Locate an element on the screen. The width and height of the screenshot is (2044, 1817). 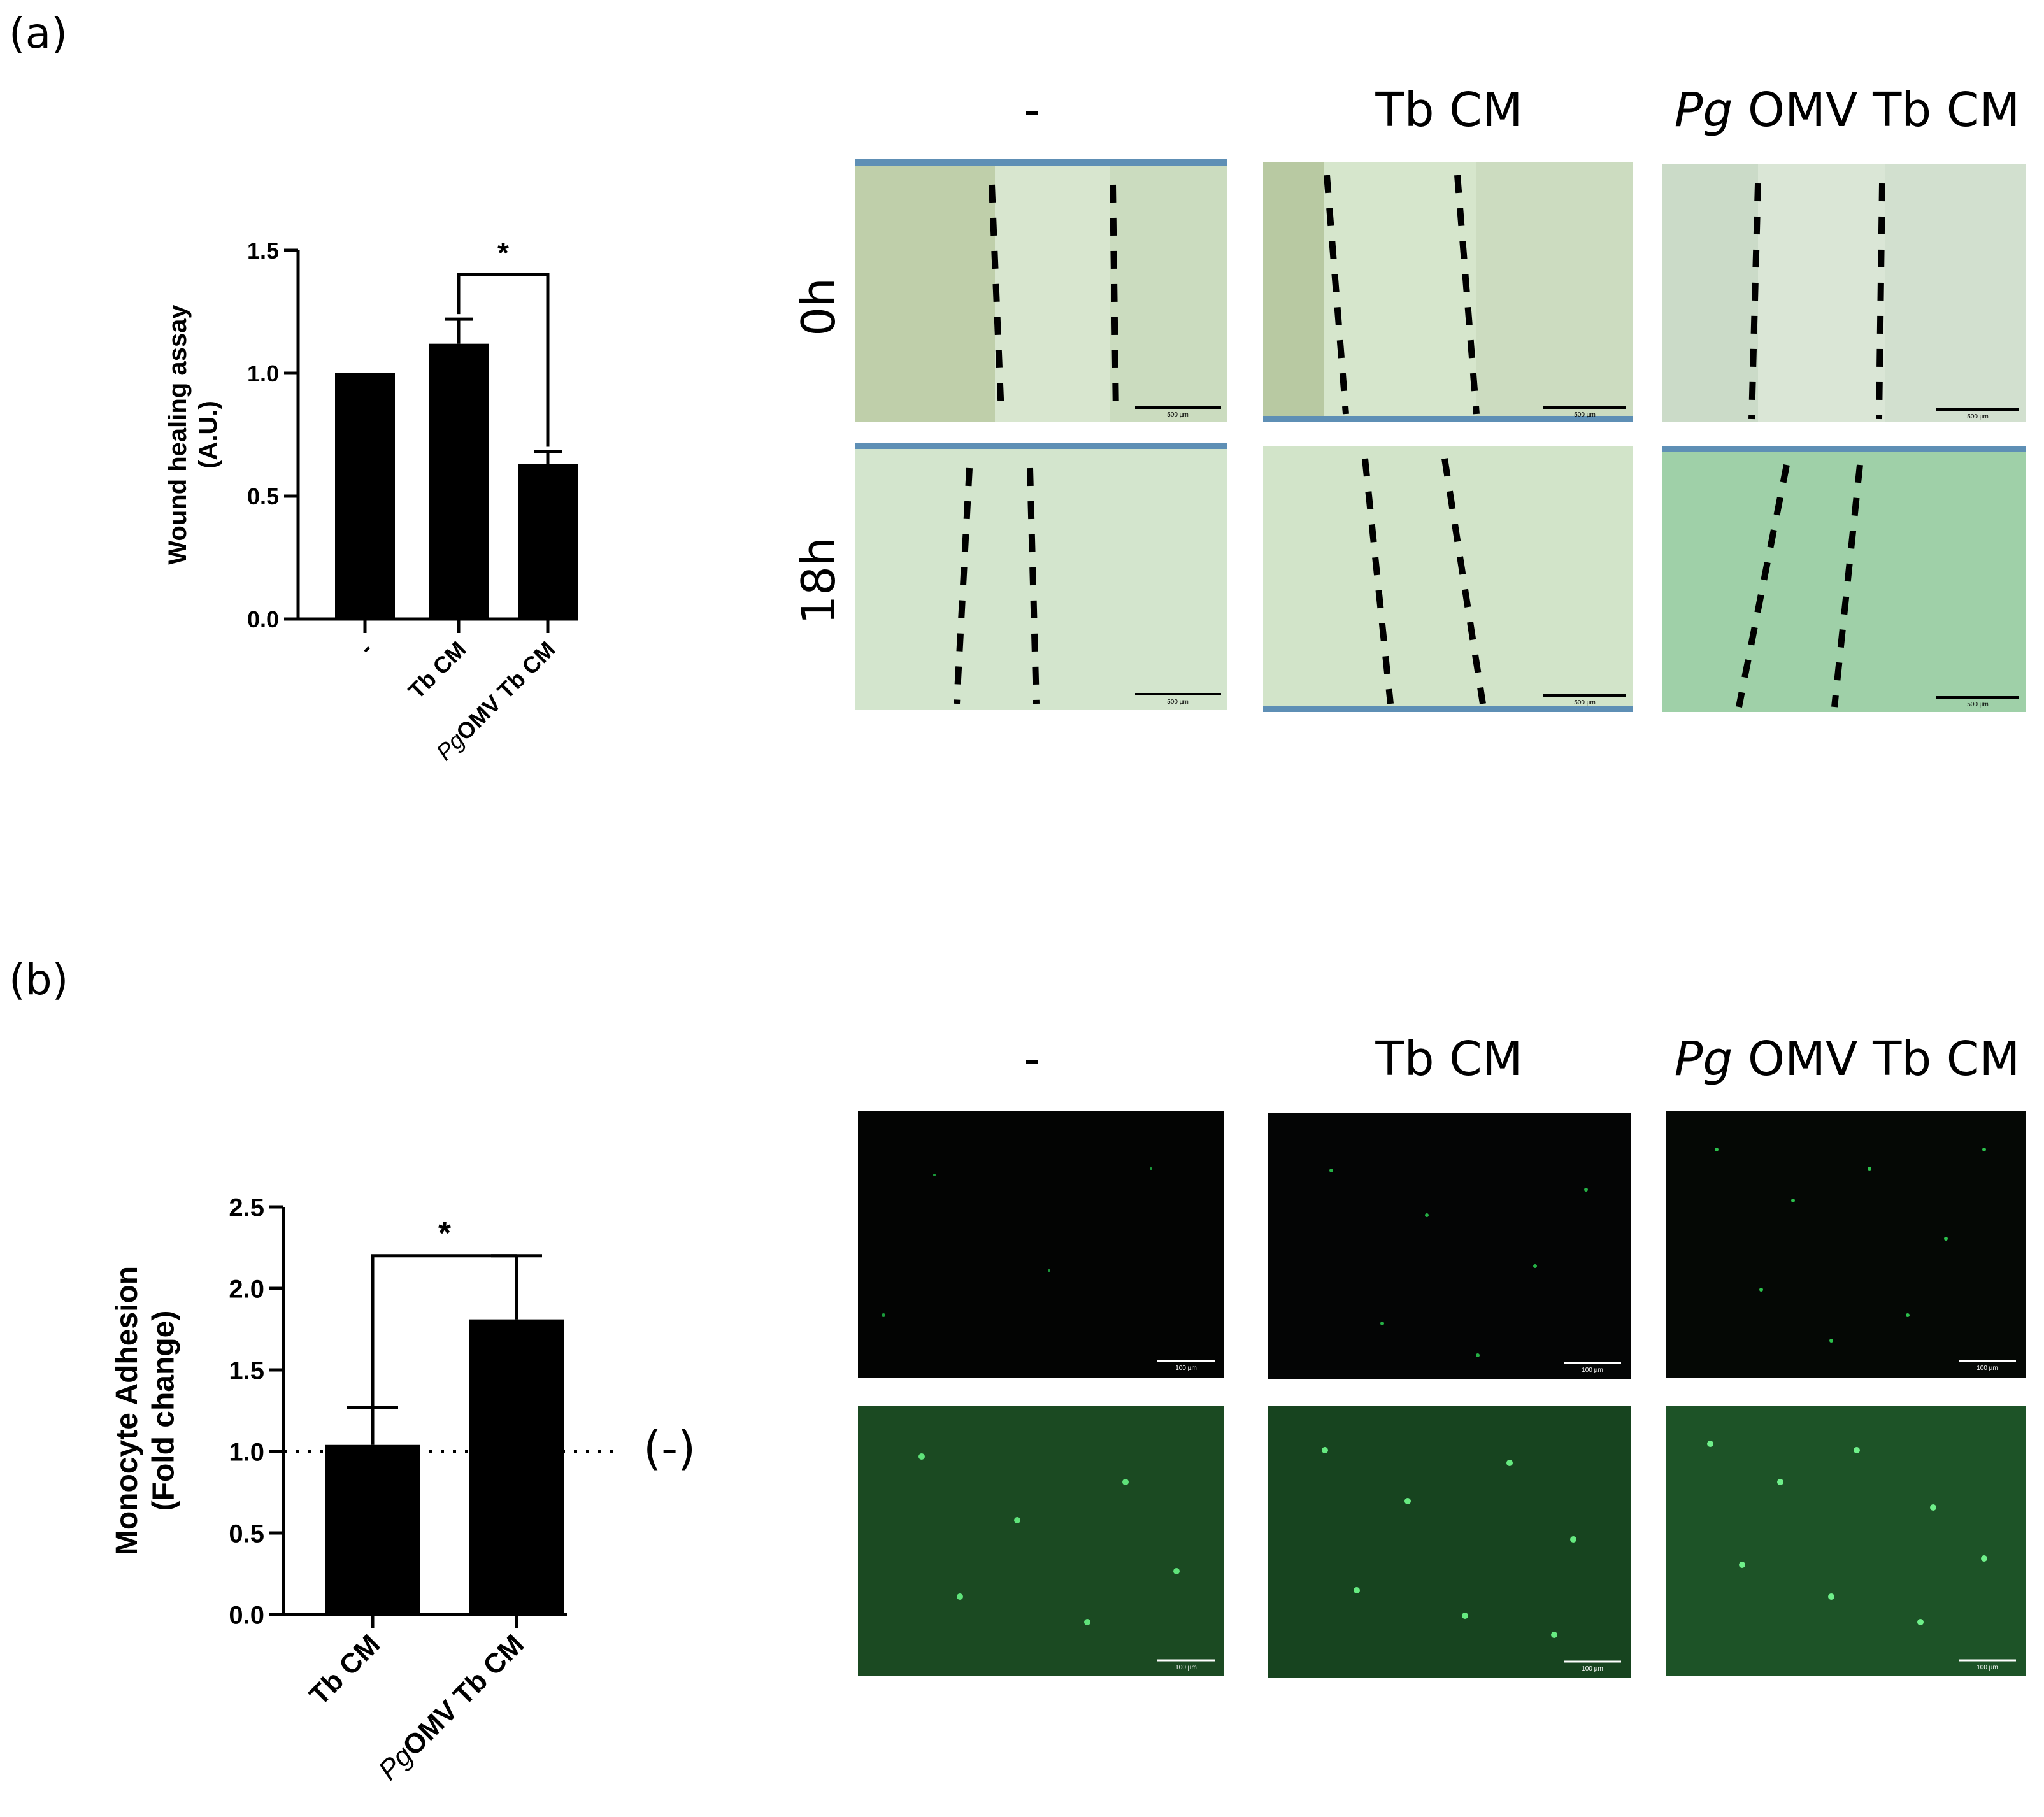
fluorescence-neg-bottom: 100 µm is located at coordinates (1041, 1541).